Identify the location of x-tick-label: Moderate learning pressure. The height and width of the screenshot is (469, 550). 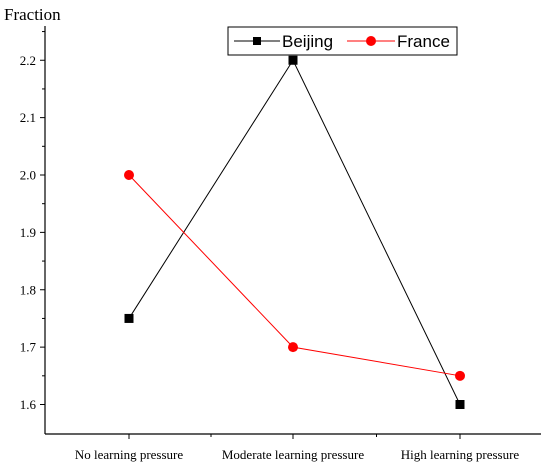
(293, 454).